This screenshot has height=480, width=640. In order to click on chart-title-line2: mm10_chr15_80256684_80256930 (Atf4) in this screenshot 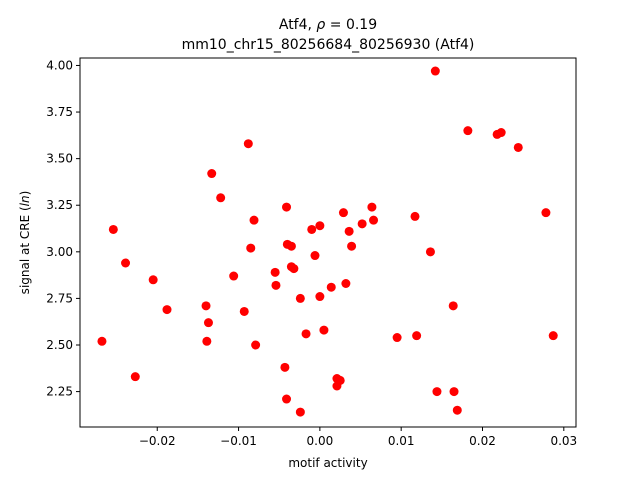, I will do `click(328, 45)`.